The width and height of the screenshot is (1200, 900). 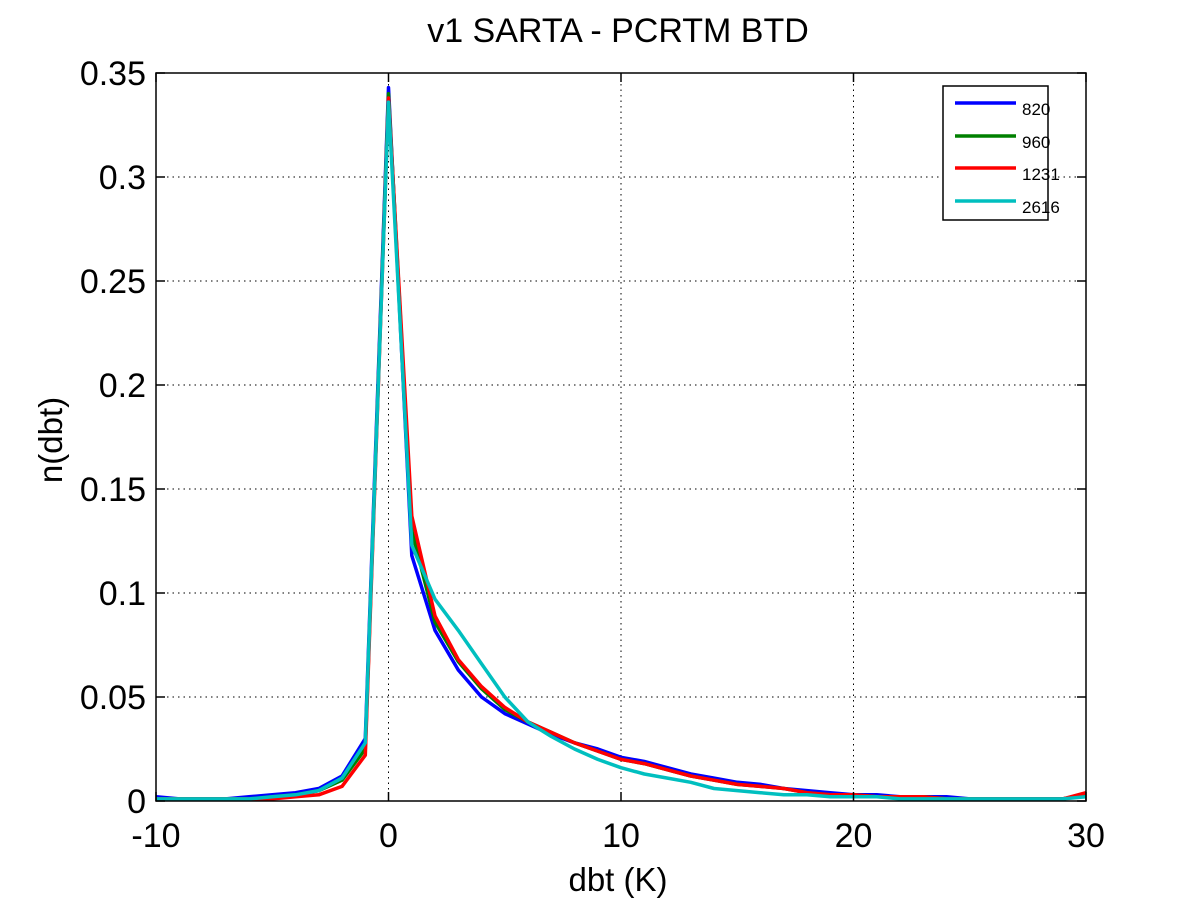 I want to click on legend: 820 960 1231 2616, so click(x=1001, y=153).